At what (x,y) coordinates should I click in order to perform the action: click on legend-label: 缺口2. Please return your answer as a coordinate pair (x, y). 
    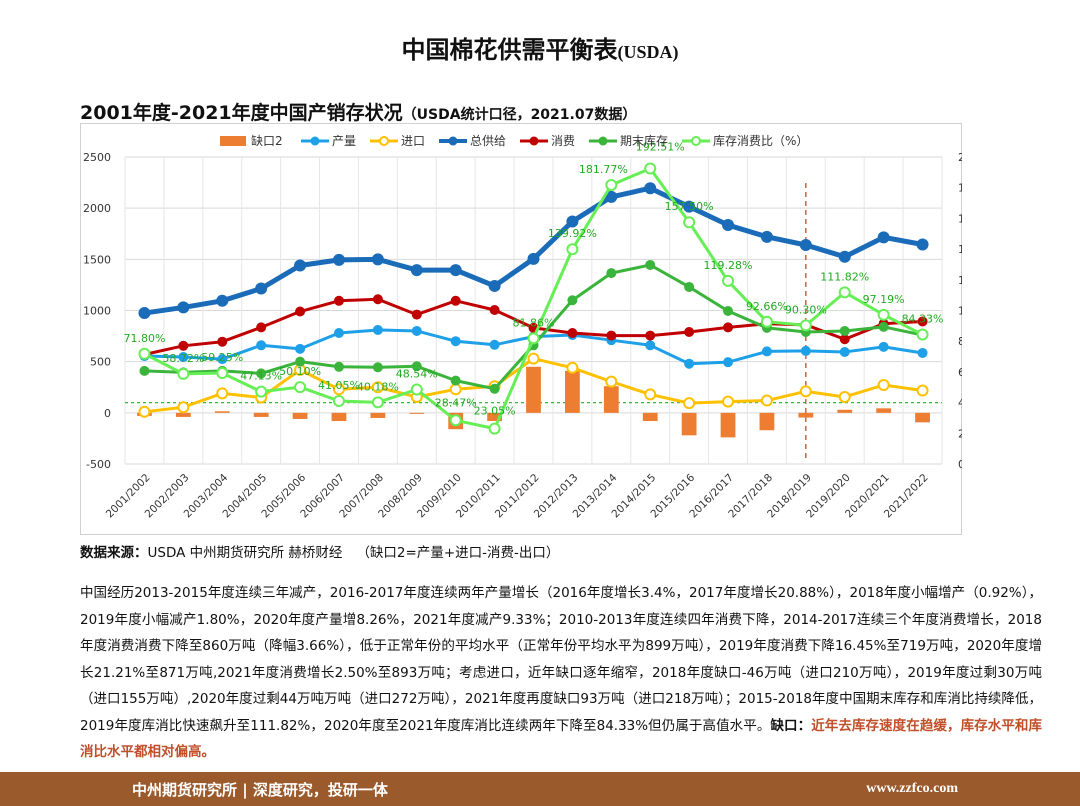
    Looking at the image, I should click on (267, 140).